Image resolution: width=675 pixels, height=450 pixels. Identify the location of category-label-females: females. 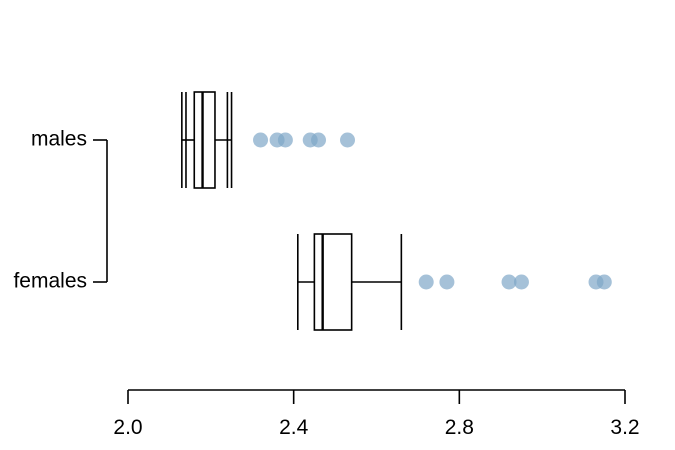
(50, 281).